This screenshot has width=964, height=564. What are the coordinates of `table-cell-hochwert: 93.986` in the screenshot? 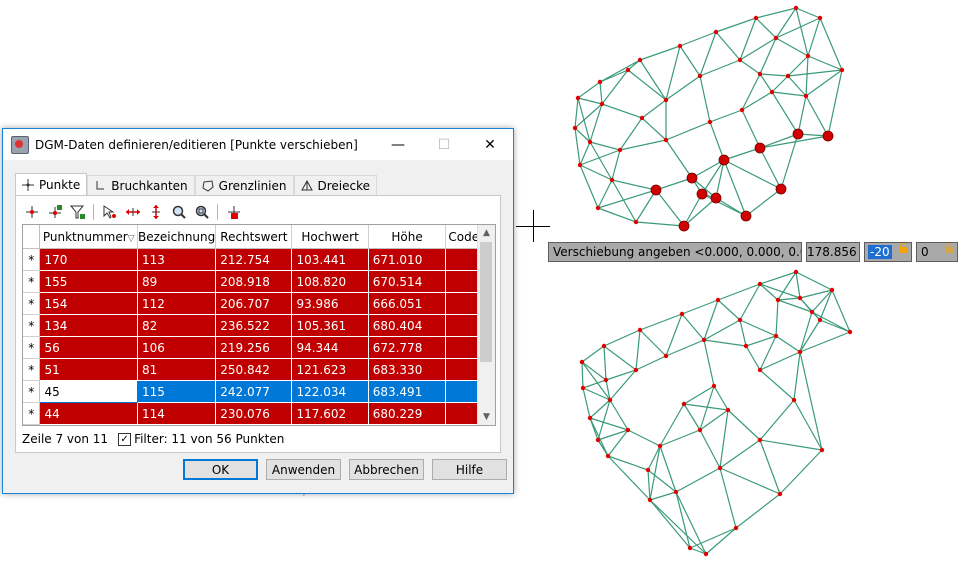 It's located at (330, 303).